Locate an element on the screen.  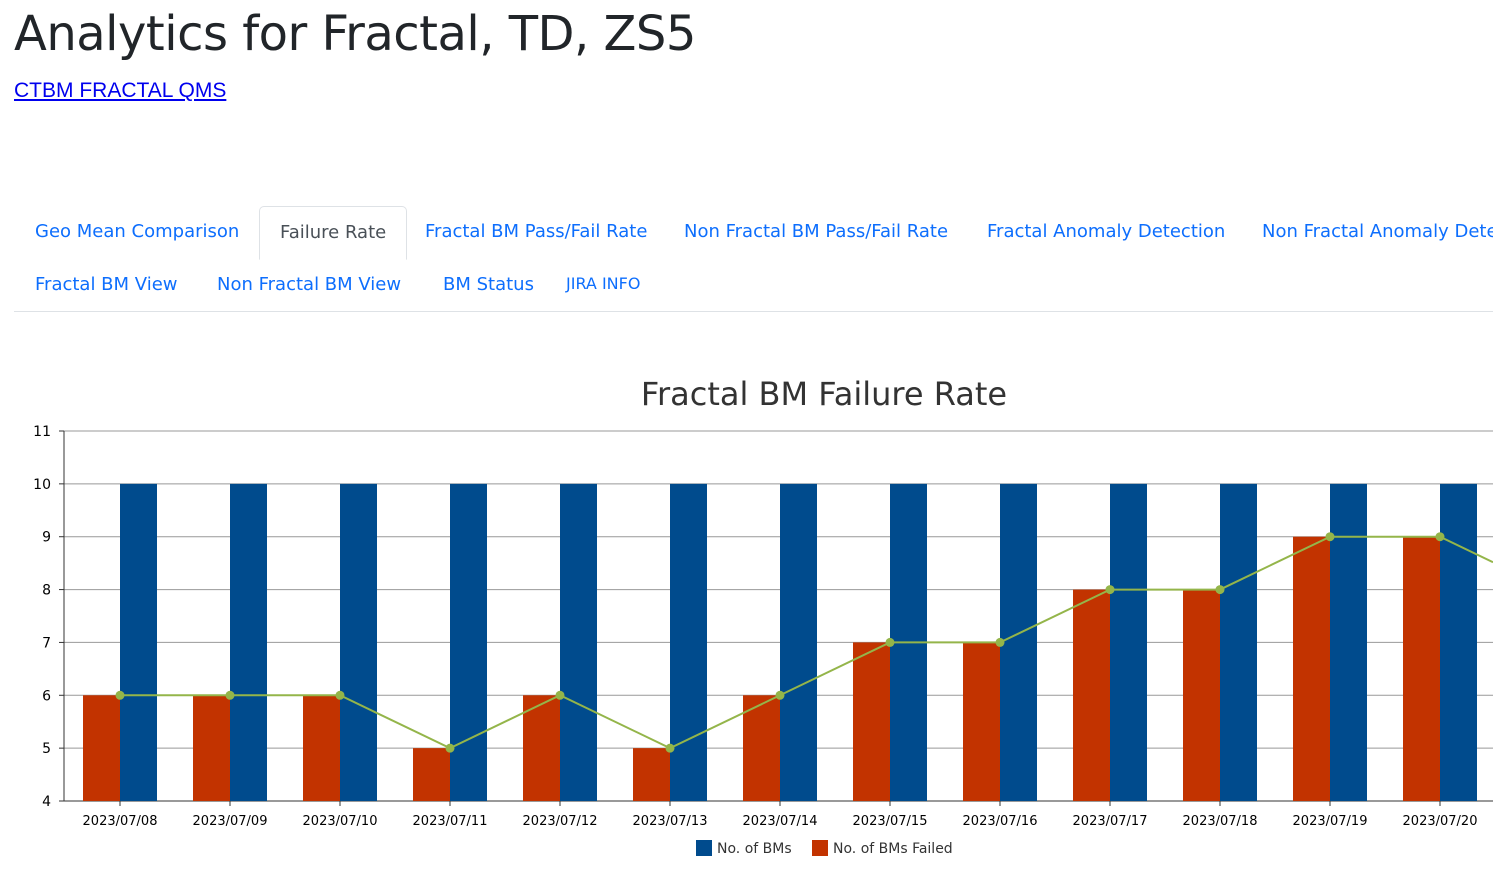
tab-failure-rate: Failure Rate is located at coordinates (333, 233).